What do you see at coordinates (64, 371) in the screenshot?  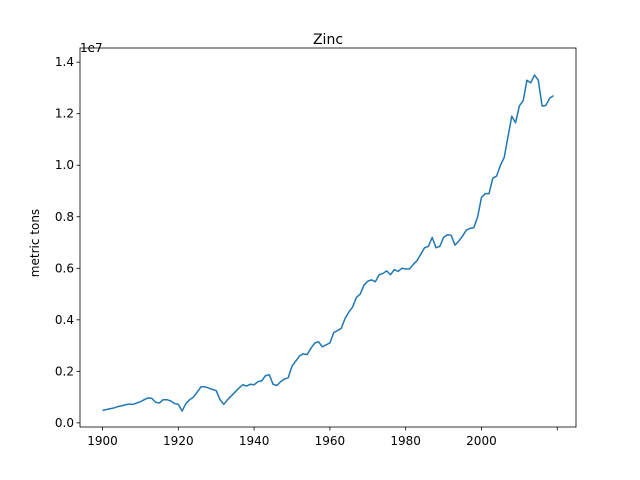 I see `y-tick-label: 0.2` at bounding box center [64, 371].